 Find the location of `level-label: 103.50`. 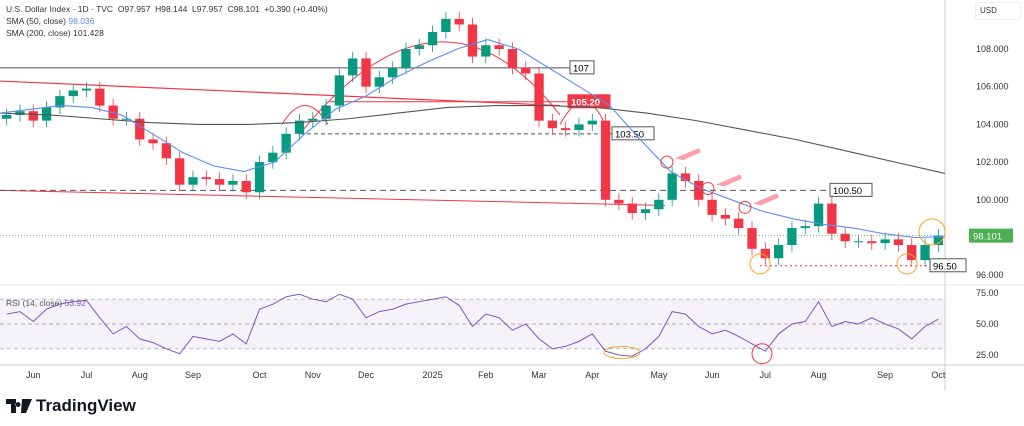

level-label: 103.50 is located at coordinates (629, 134).